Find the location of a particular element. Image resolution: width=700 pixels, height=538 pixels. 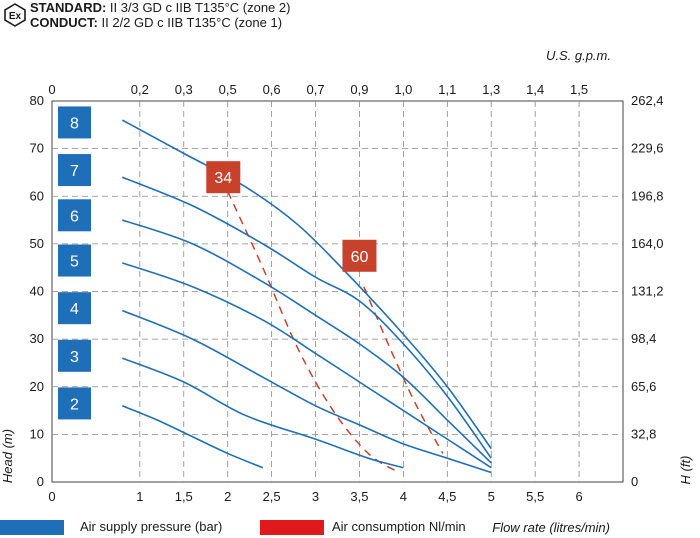

x-bottom-tick-label: 0 is located at coordinates (51, 496).